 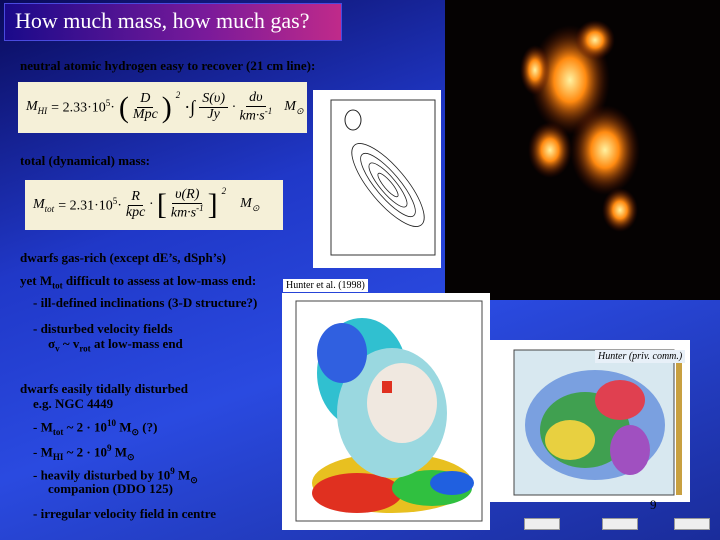 What do you see at coordinates (85, 206) in the screenshot?
I see `coefficient: = 2.31·10` at bounding box center [85, 206].